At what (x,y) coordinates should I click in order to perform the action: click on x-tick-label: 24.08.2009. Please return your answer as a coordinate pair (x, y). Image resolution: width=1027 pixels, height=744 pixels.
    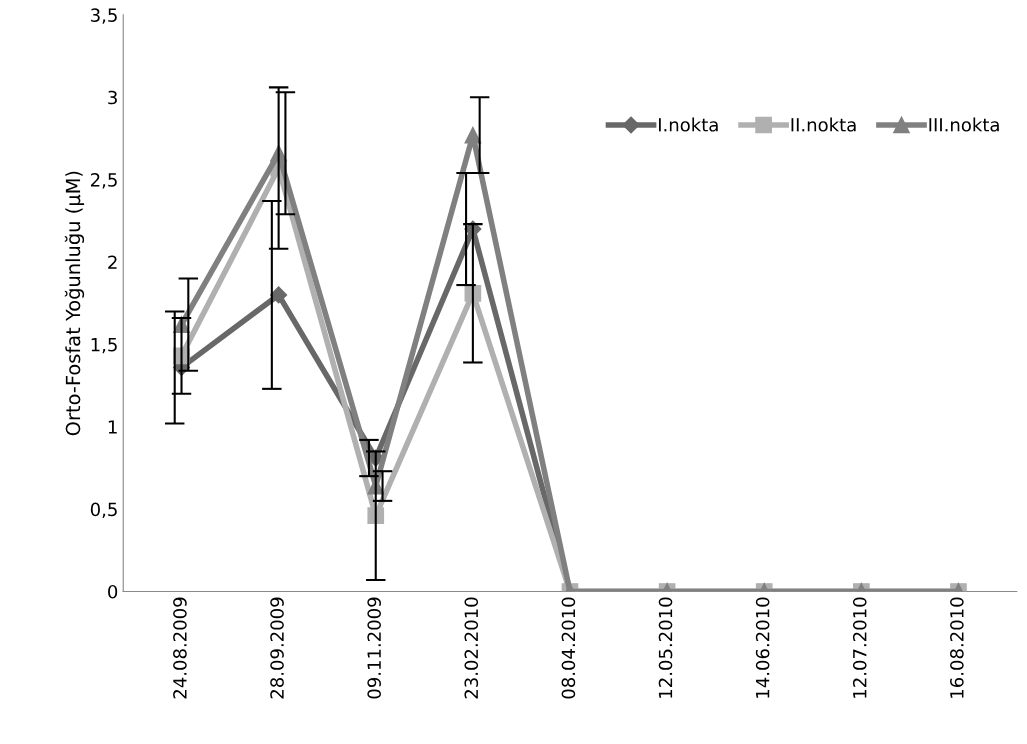
    Looking at the image, I should click on (180, 648).